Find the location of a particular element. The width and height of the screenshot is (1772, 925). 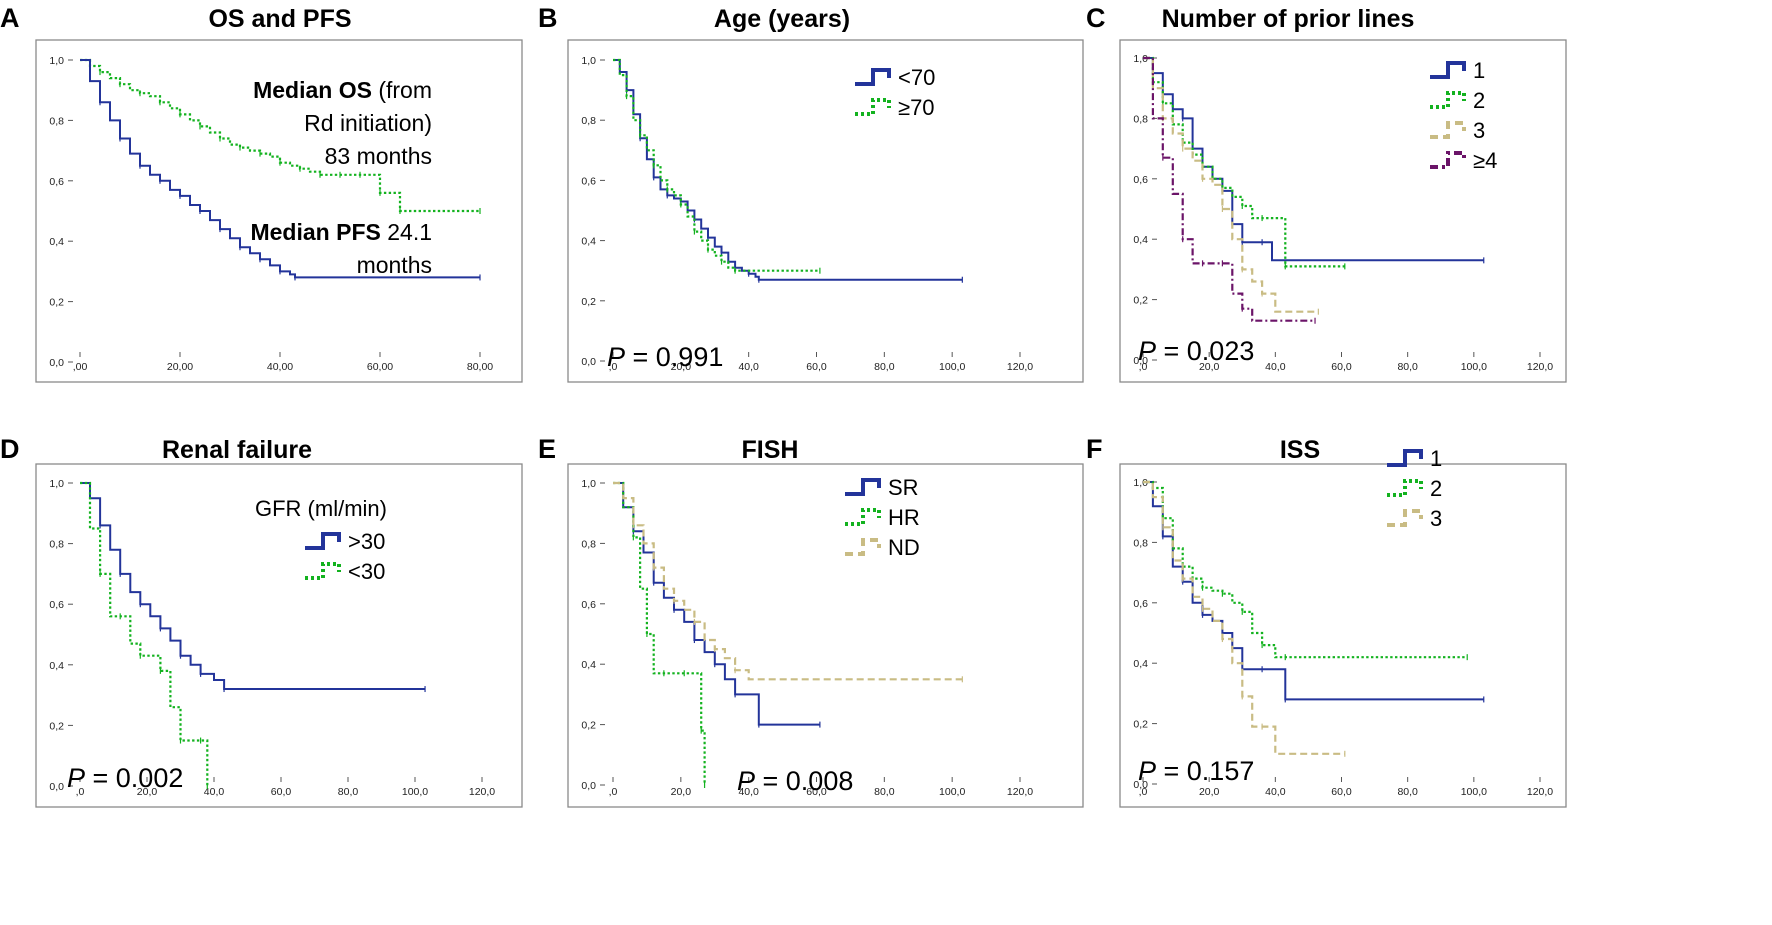

legend-label: ND is located at coordinates (904, 547).